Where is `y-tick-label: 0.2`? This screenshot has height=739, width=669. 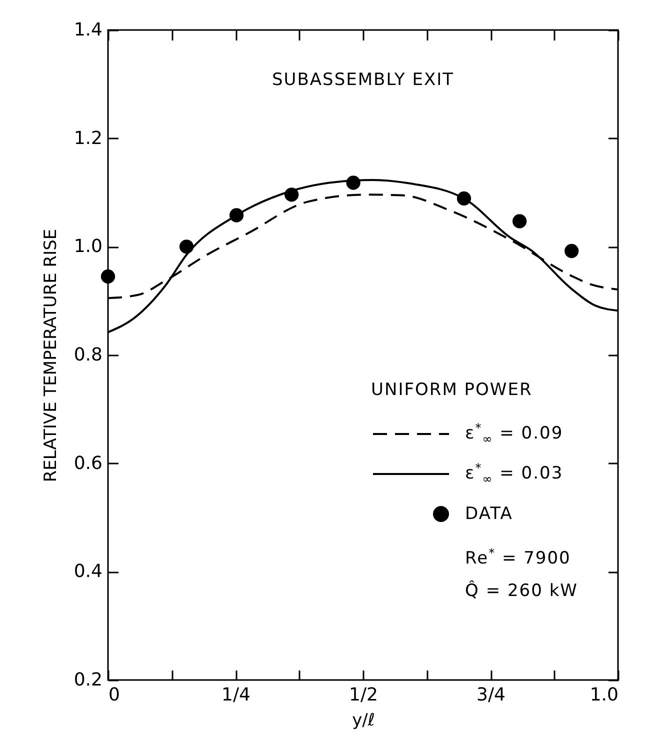
y-tick-label: 0.2 is located at coordinates (88, 680).